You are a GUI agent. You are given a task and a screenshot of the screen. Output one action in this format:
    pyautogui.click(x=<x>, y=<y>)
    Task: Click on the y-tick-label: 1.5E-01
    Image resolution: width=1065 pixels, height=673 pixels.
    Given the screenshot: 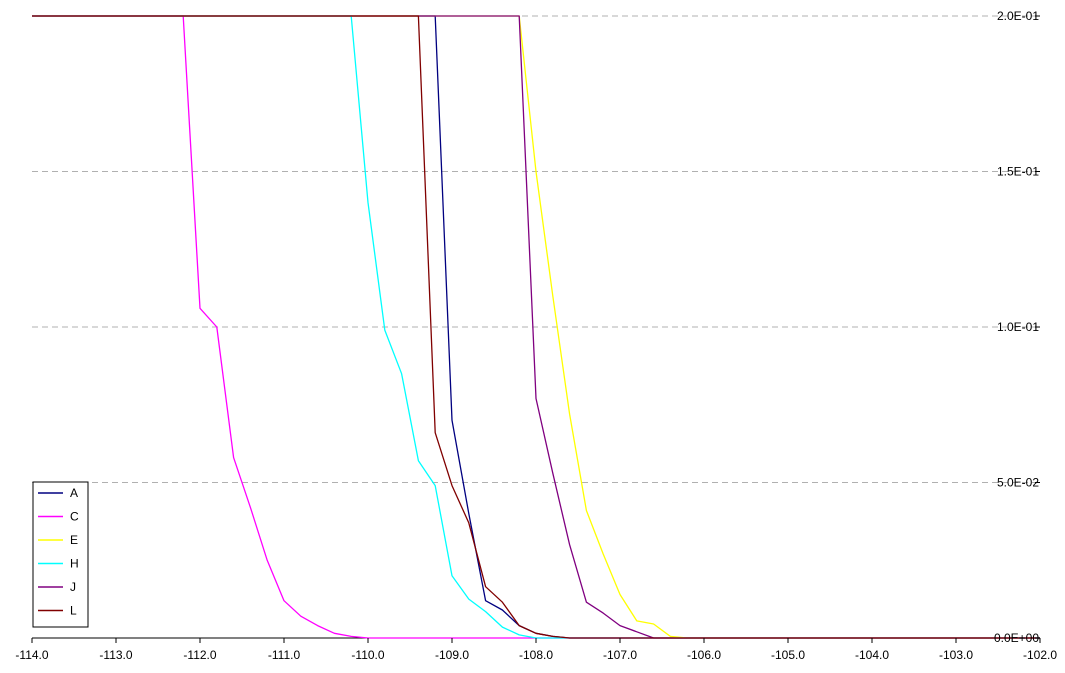 What is the action you would take?
    pyautogui.click(x=1018, y=172)
    